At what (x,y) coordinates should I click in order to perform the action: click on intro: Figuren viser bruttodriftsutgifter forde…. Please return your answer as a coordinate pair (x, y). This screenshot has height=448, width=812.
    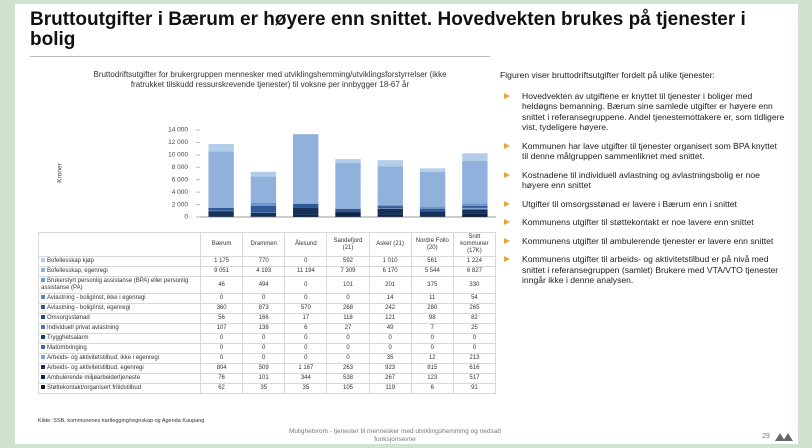
    Looking at the image, I should click on (607, 75).